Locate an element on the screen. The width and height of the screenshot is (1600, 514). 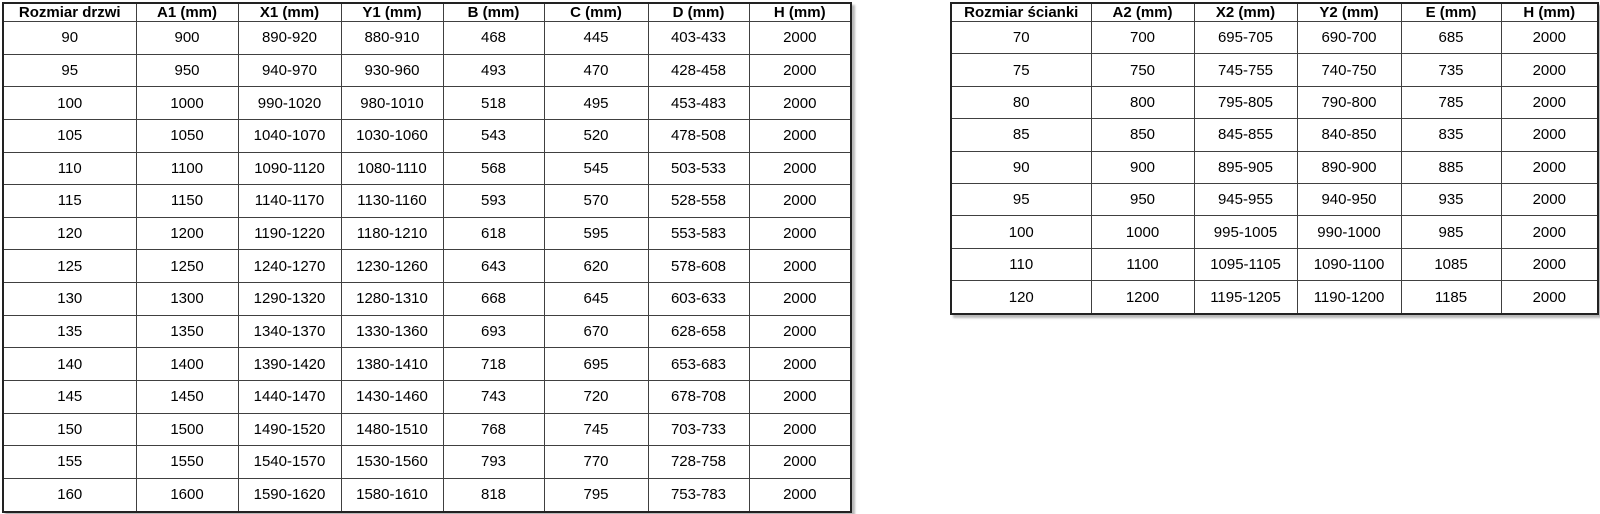
table-cell: 990-1000 is located at coordinates (1349, 232).